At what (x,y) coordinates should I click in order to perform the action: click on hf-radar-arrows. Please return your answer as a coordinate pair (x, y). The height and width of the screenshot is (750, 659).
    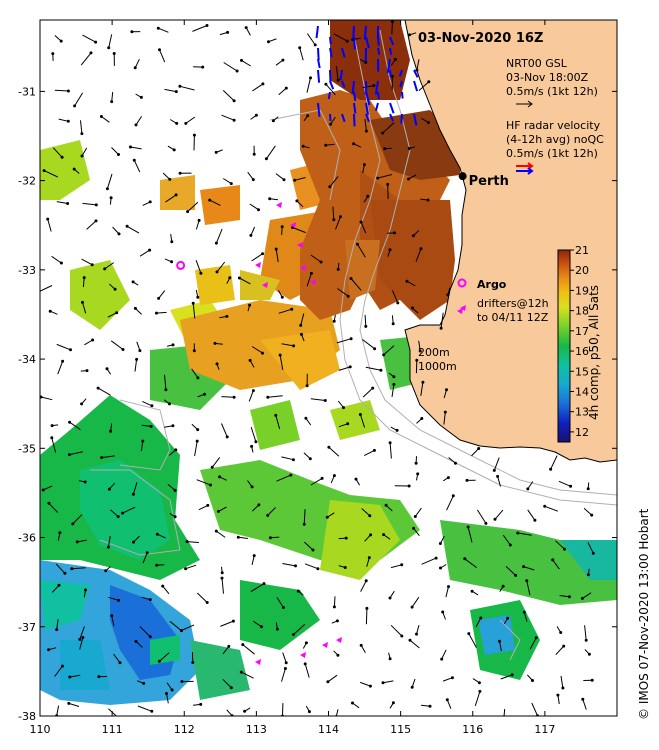
    Looking at the image, I should click on (367, 76).